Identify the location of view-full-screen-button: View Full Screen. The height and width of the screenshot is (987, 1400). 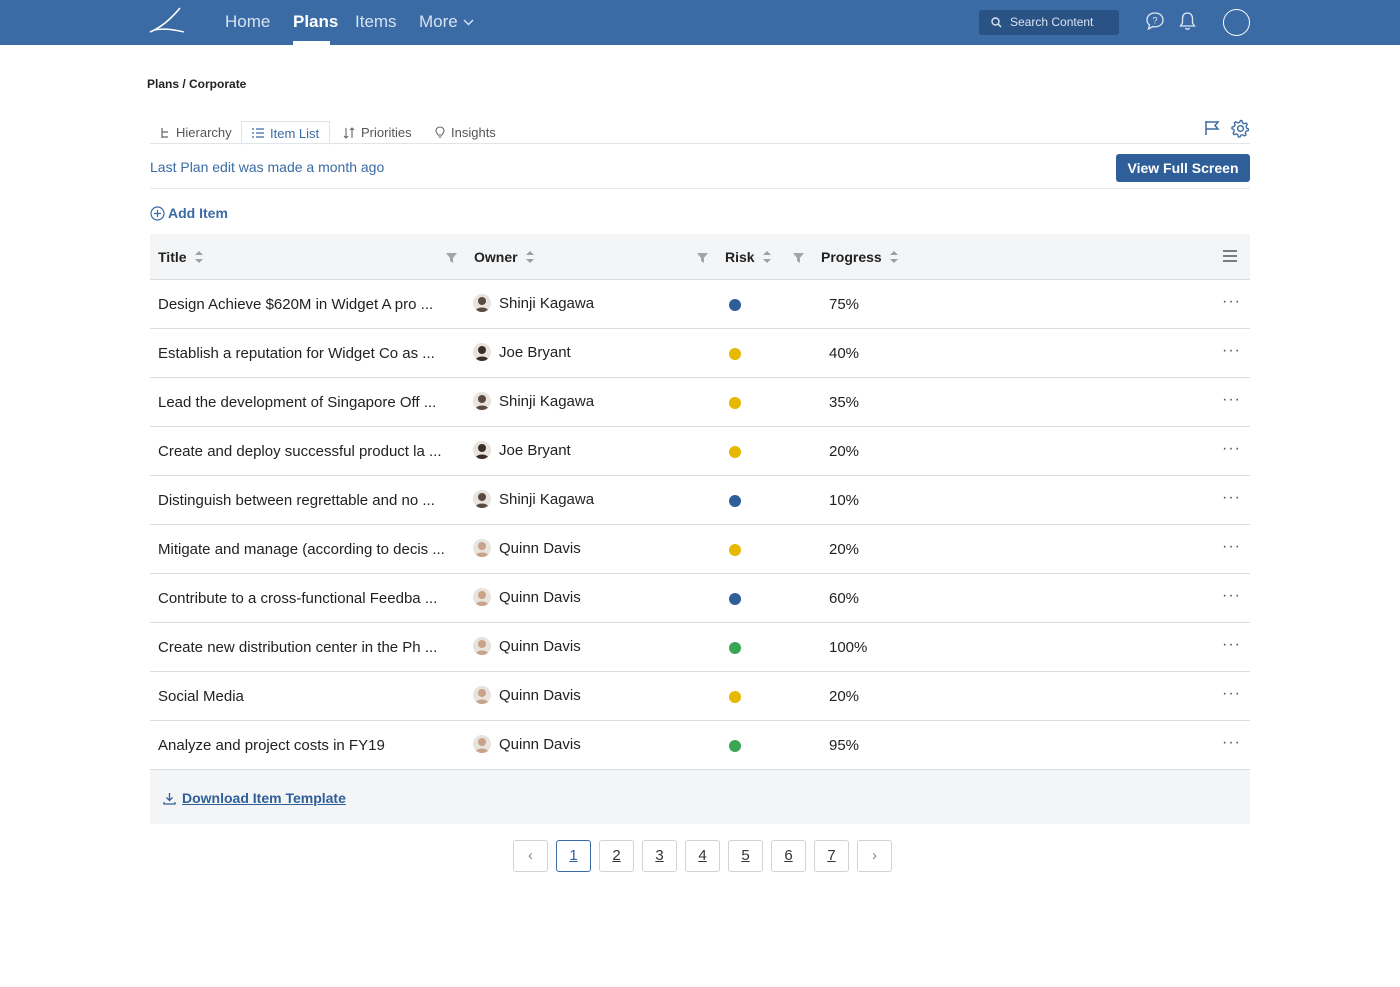
(1183, 168).